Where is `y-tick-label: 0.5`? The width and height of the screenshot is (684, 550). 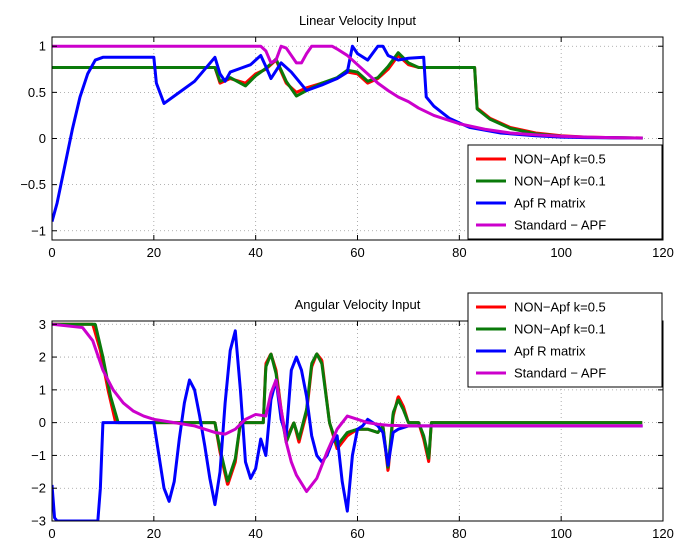
y-tick-label: 0.5 is located at coordinates (37, 92).